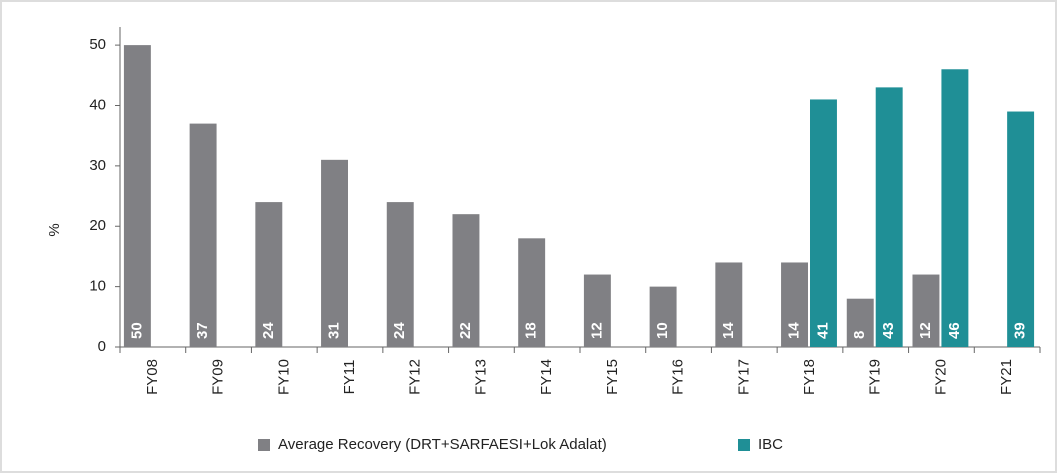 This screenshot has height=475, width=1059. What do you see at coordinates (678, 377) in the screenshot?
I see `x-tick-label: FY16` at bounding box center [678, 377].